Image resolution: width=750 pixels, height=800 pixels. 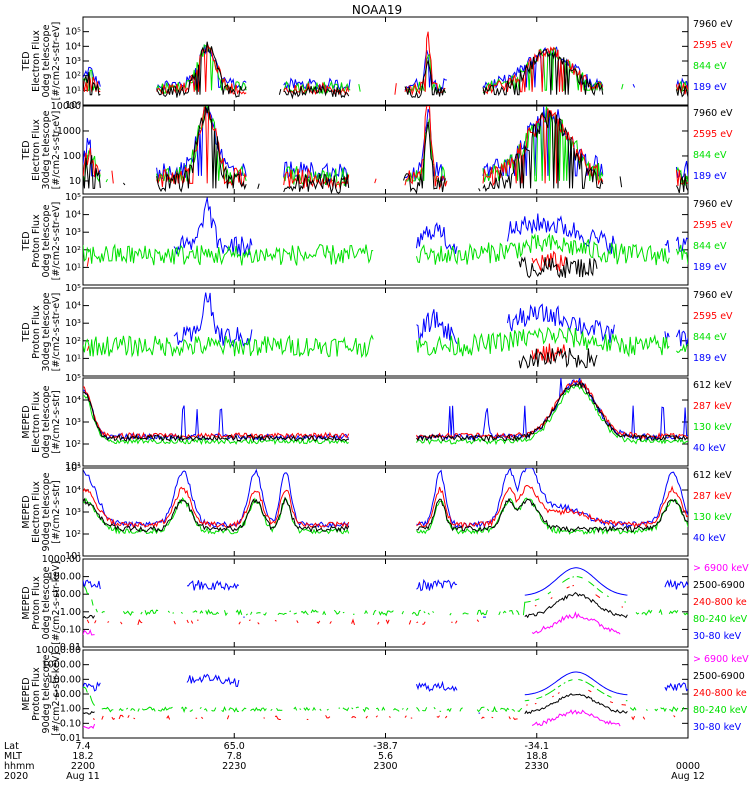 I want to click on legend-entry: 40 keV, so click(x=709, y=538).